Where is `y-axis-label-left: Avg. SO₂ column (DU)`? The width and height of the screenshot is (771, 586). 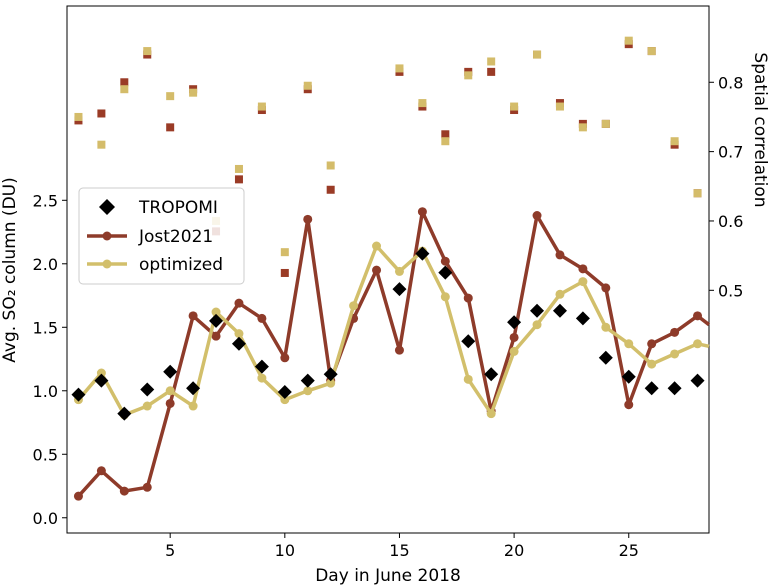 y-axis-label-left: Avg. SO₂ column (DU) is located at coordinates (10, 269).